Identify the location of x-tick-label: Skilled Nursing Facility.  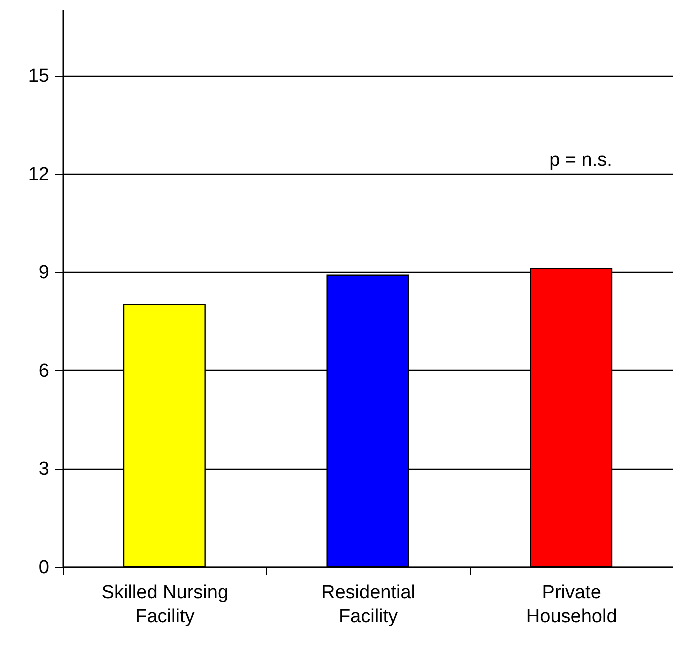
(165, 605).